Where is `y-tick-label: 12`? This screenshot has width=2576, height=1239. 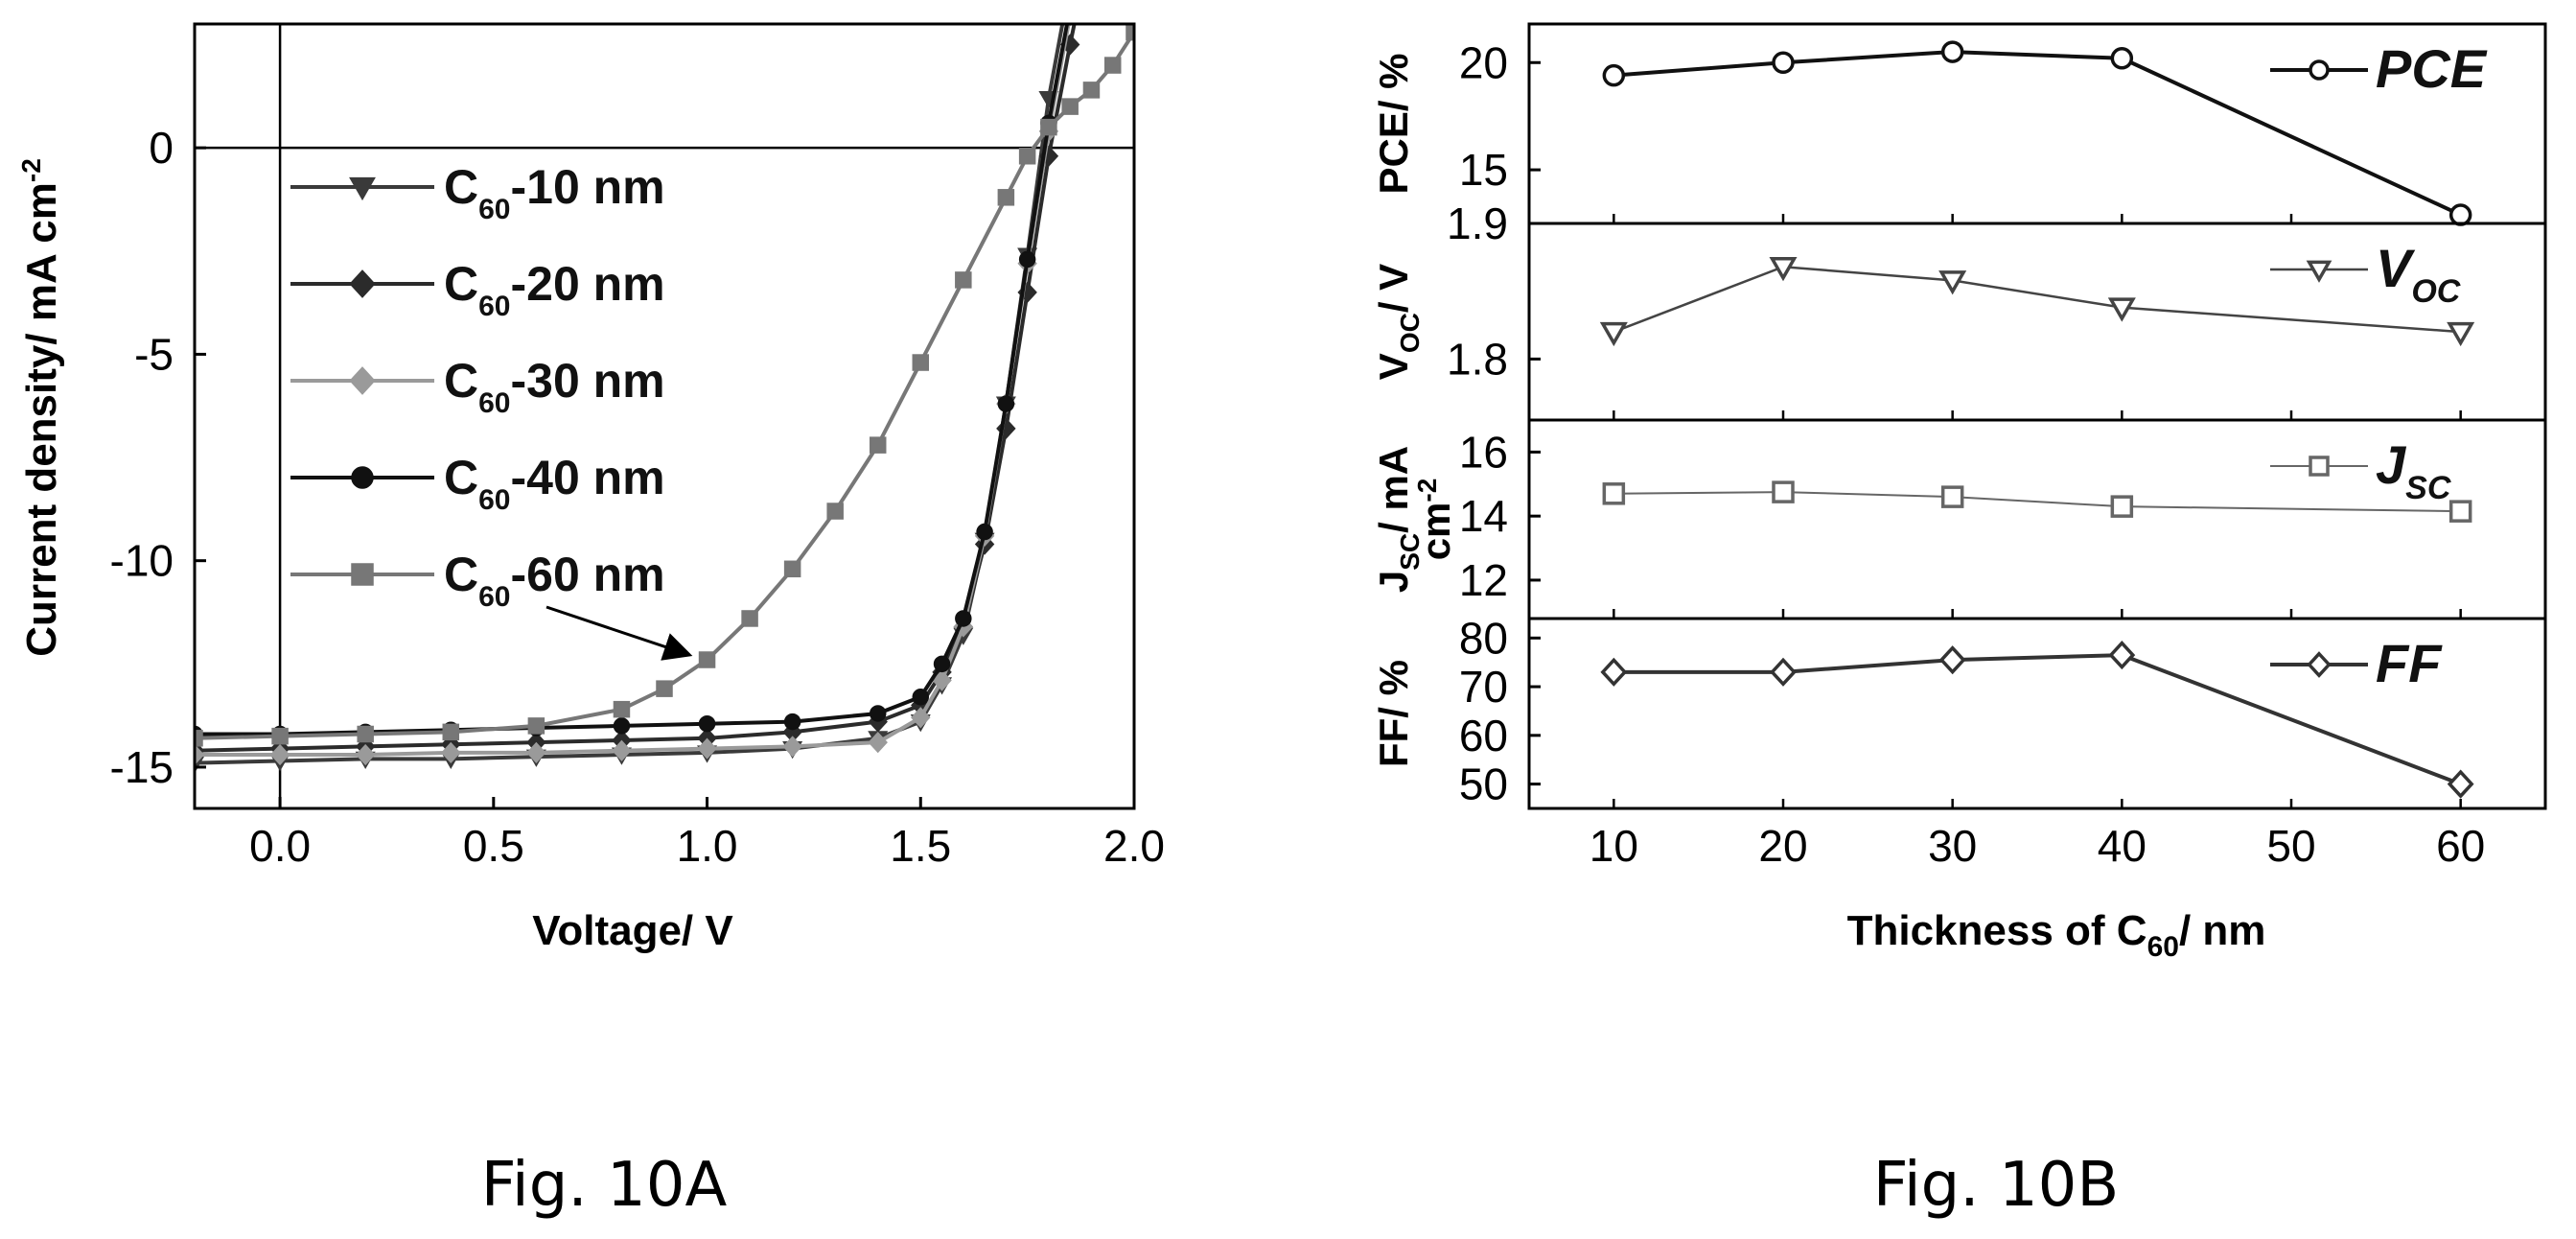
y-tick-label: 12 is located at coordinates (1484, 580).